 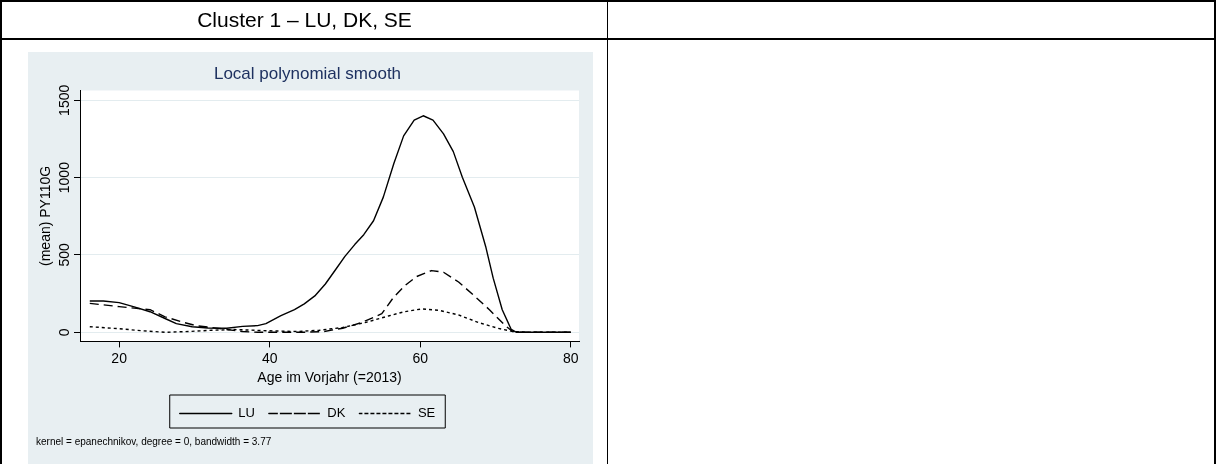 What do you see at coordinates (154, 441) in the screenshot?
I see `text: kernel = epanechnikov, degree = 0, bandwidth = 3.77` at bounding box center [154, 441].